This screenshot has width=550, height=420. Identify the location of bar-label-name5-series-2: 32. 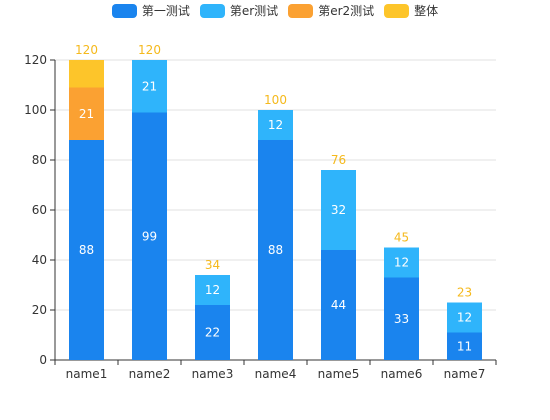
(338, 210).